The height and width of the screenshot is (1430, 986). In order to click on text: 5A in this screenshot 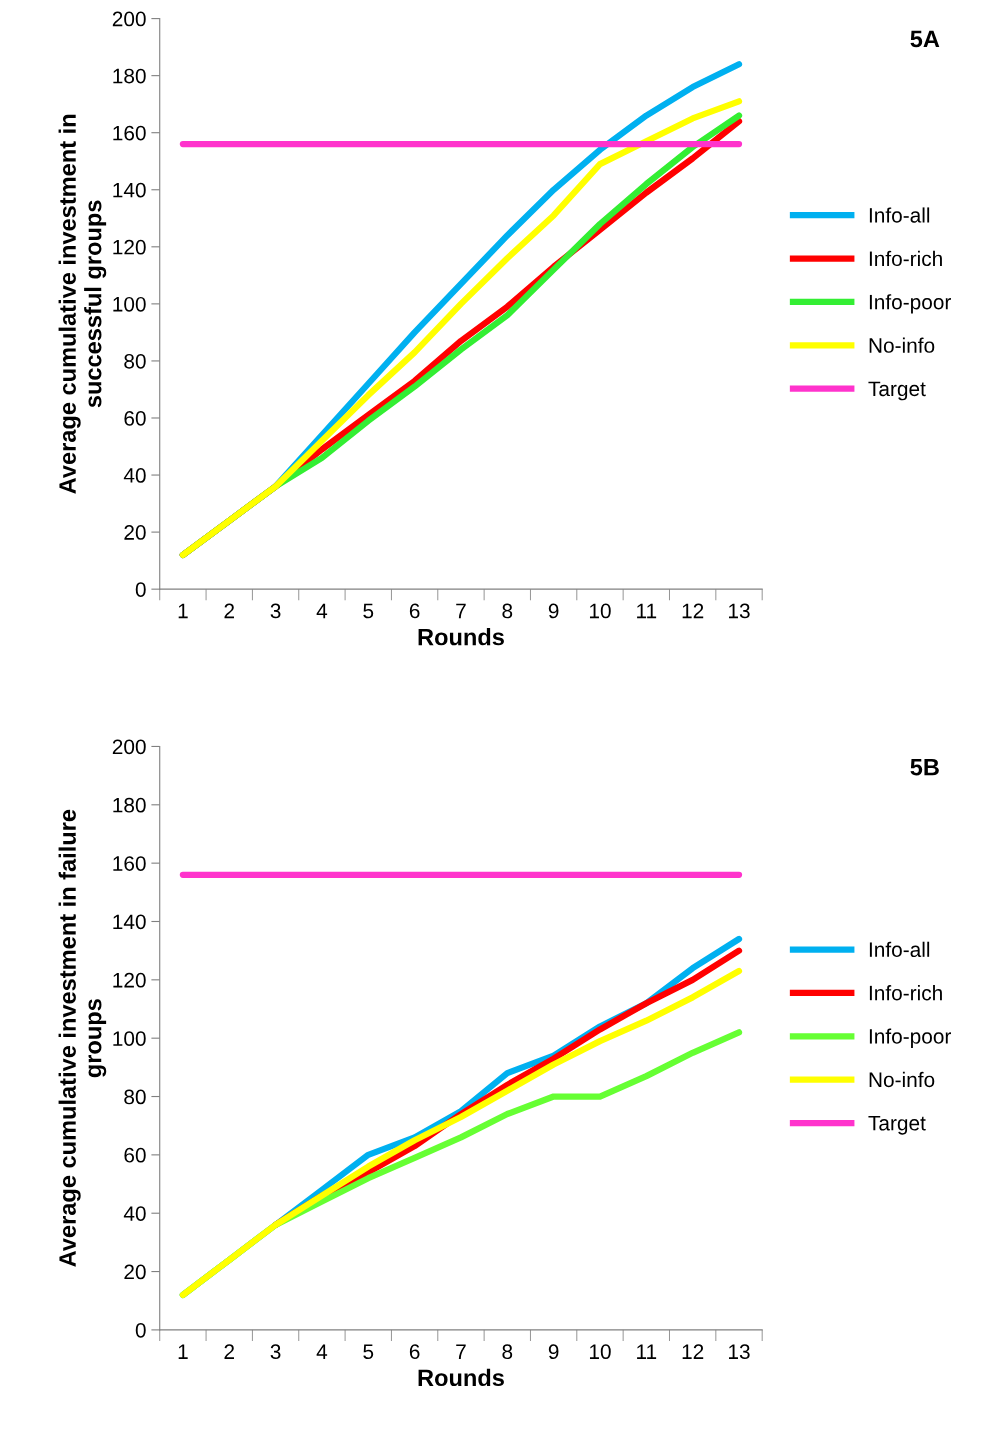, I will do `click(925, 39)`.